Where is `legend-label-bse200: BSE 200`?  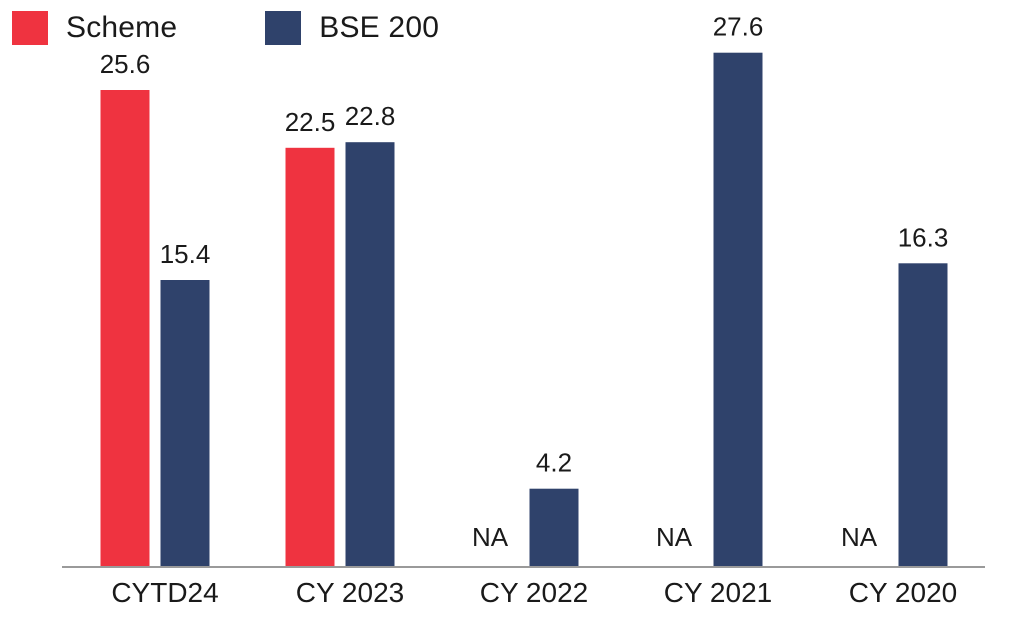 legend-label-bse200: BSE 200 is located at coordinates (379, 27).